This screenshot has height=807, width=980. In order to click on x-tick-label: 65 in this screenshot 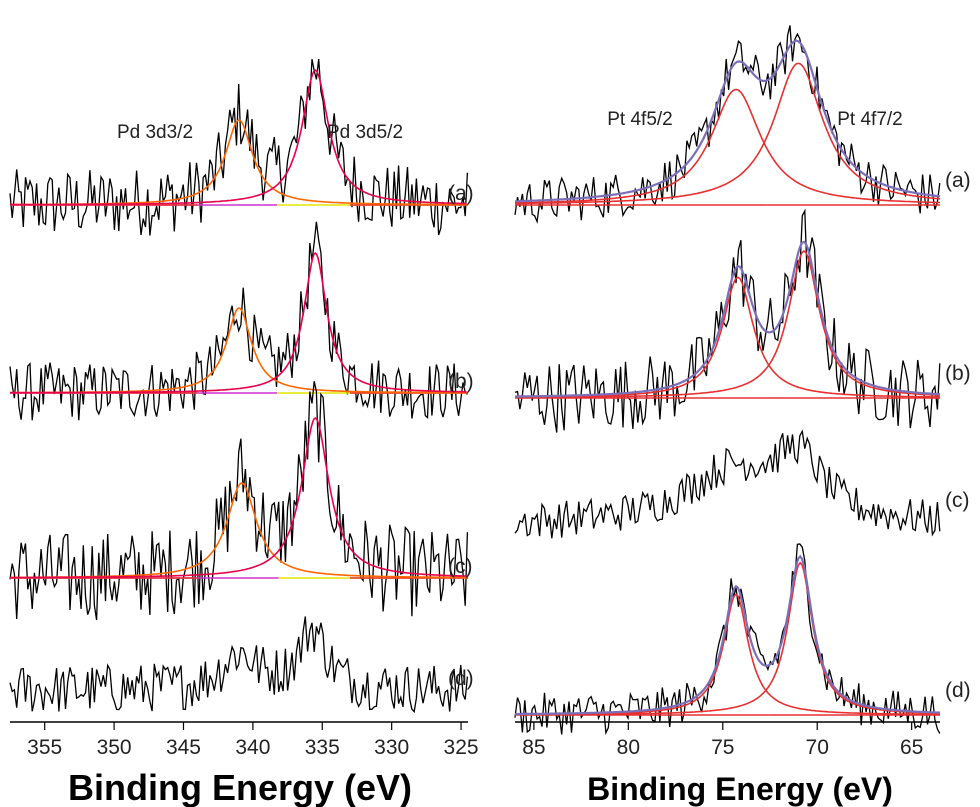, I will do `click(911, 747)`.